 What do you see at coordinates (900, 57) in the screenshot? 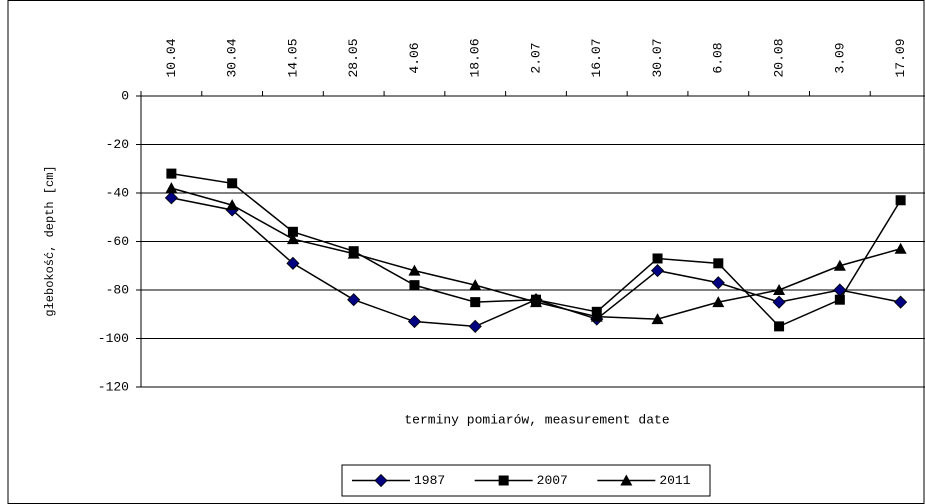
I see `x-tick-label: 17.09` at bounding box center [900, 57].